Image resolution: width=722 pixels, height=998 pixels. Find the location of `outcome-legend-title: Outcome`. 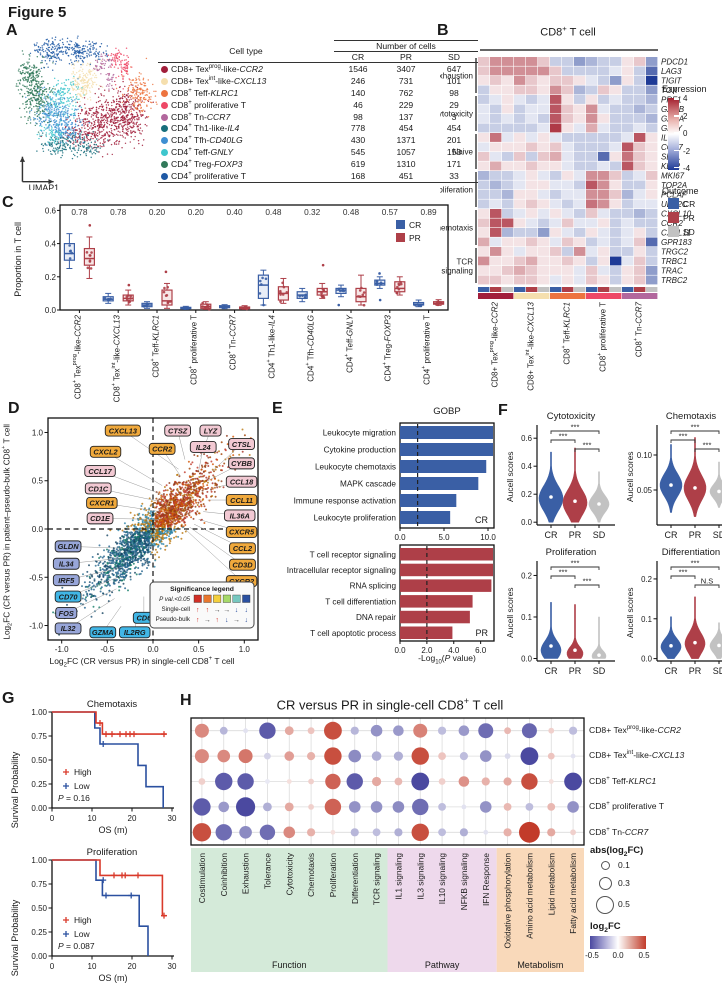

outcome-legend-title: Outcome is located at coordinates (680, 191).